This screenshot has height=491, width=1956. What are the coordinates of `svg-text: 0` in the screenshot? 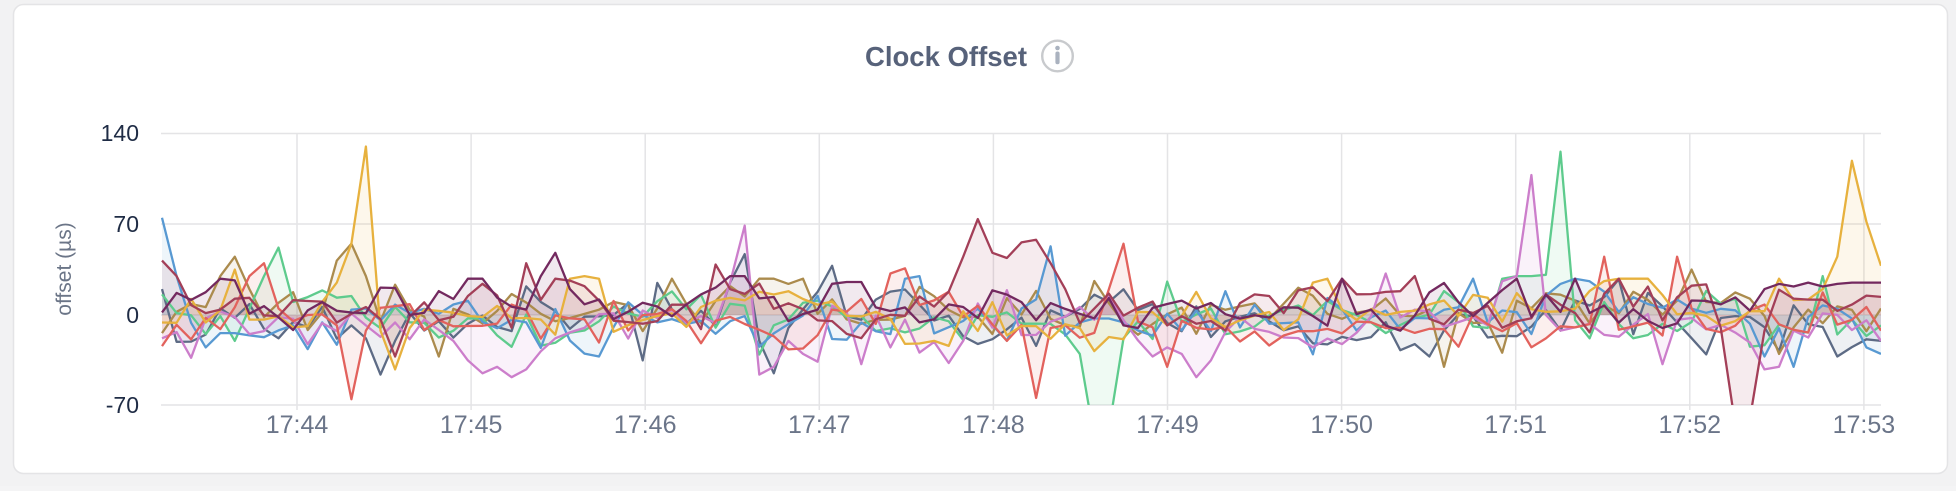 It's located at (132, 315).